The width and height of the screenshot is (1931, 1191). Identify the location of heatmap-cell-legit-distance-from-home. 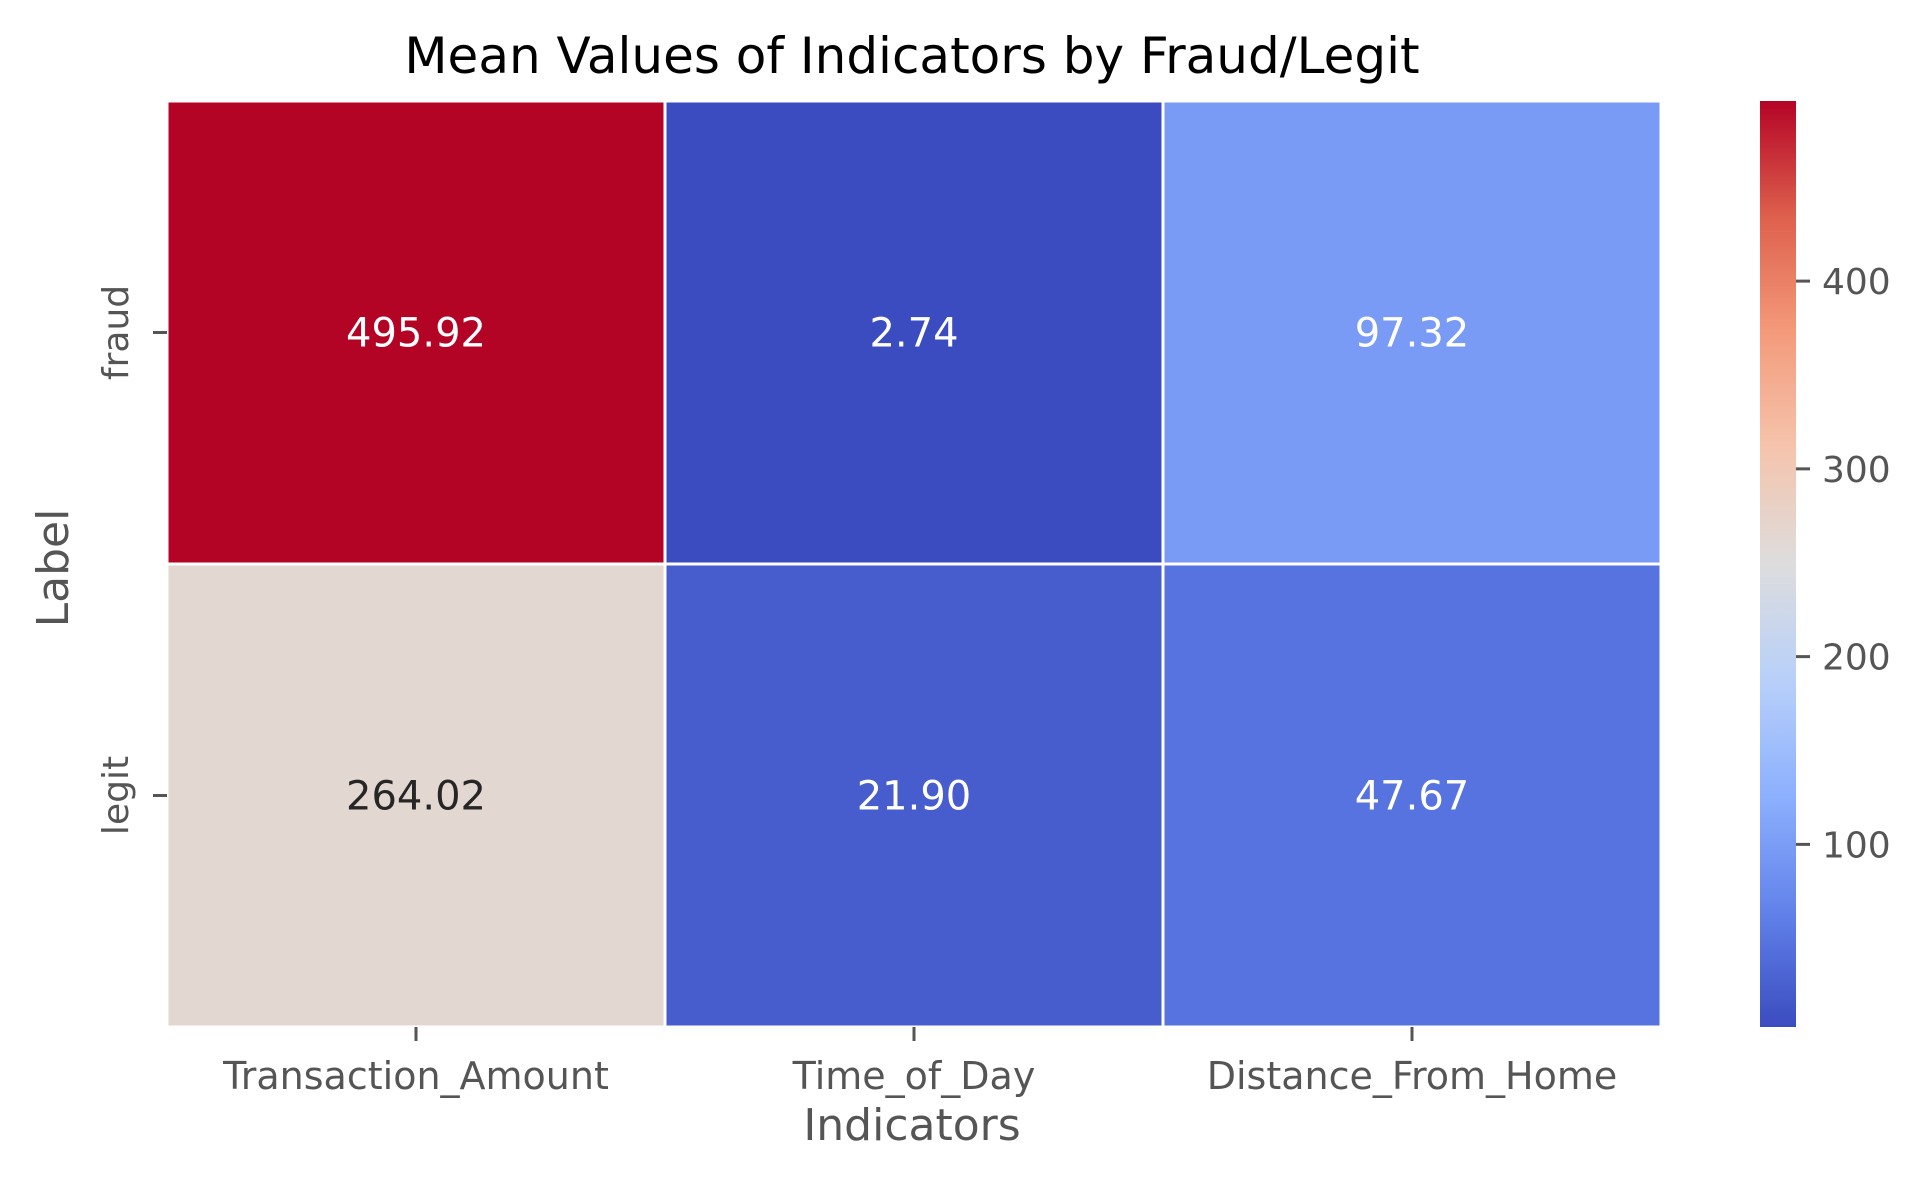
(1412, 795).